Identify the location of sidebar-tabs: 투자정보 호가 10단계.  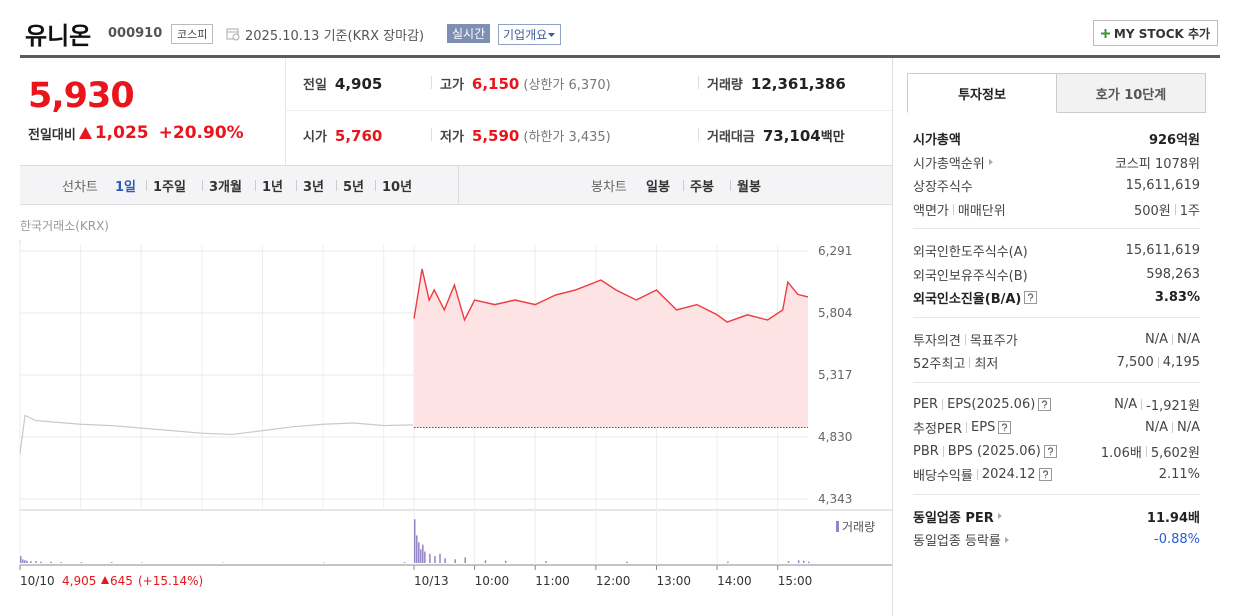
(1056, 93).